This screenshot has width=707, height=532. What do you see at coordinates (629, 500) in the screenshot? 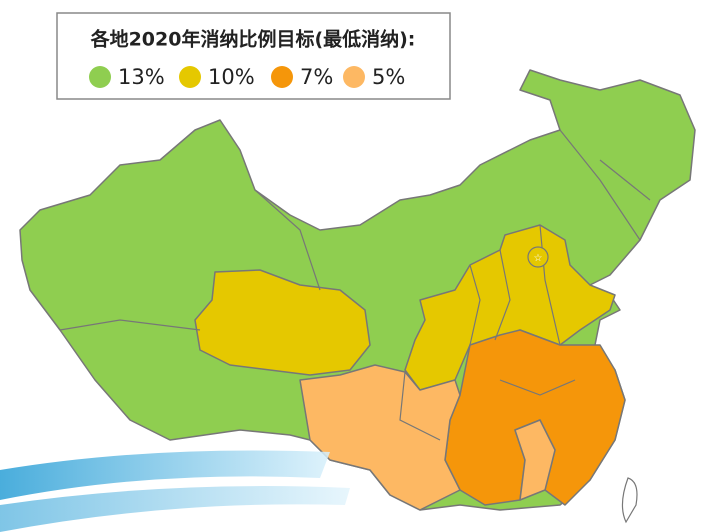
I see `taiwan` at bounding box center [629, 500].